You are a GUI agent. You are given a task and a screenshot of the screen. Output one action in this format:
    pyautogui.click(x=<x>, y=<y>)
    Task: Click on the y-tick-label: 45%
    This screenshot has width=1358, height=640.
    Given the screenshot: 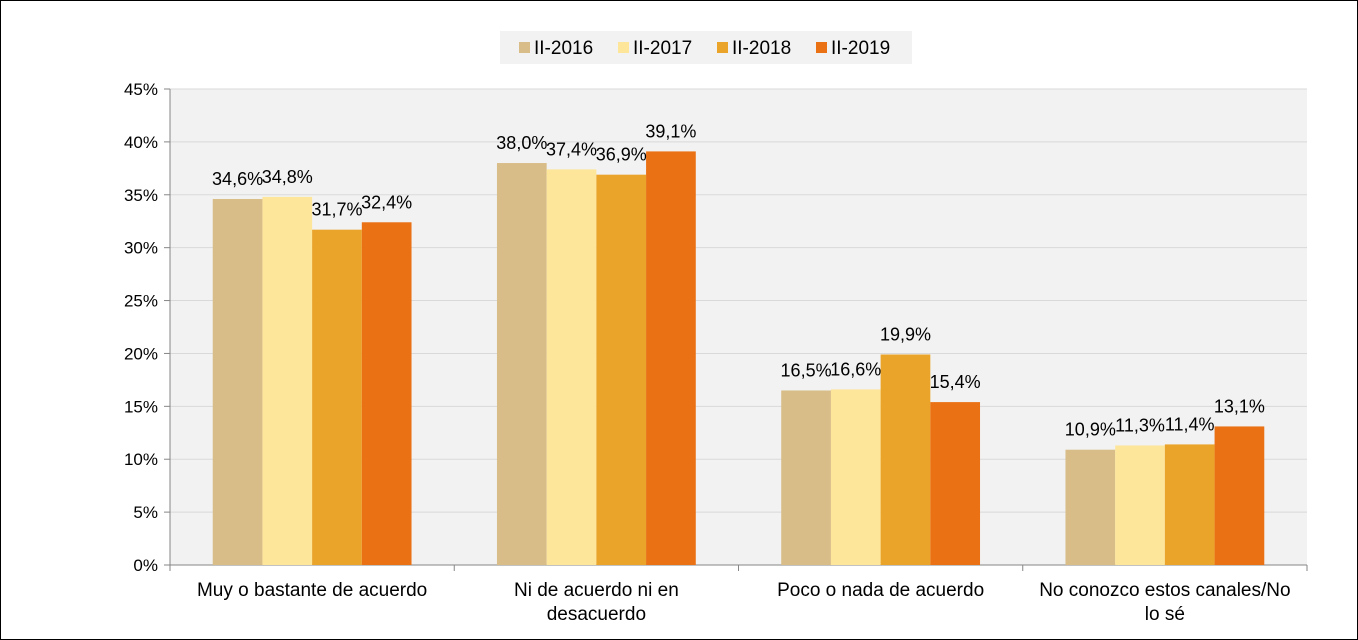 What is the action you would take?
    pyautogui.click(x=141, y=89)
    